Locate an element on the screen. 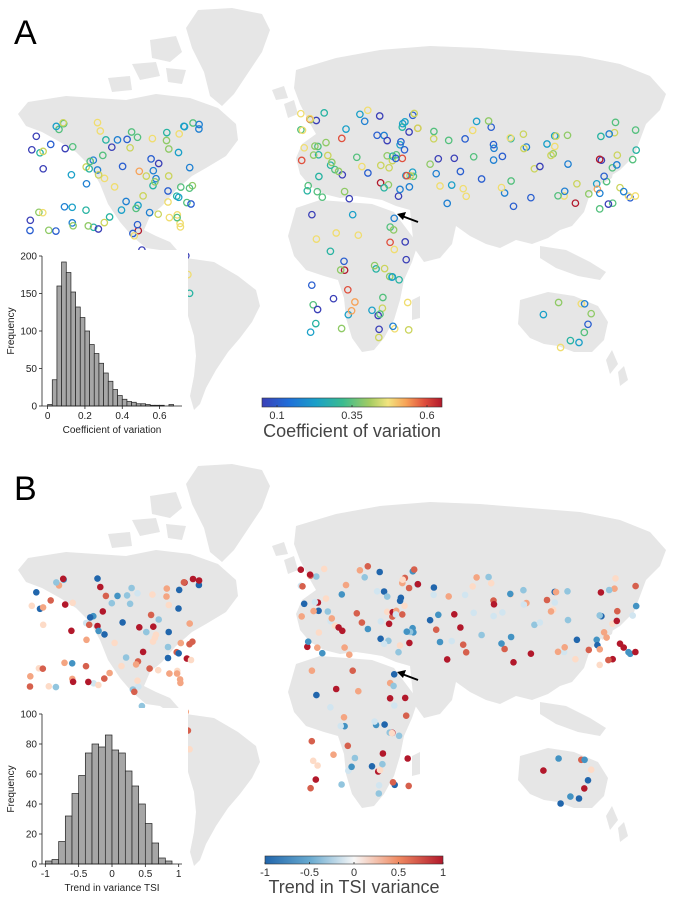  panel-label-b: B is located at coordinates (25, 489).